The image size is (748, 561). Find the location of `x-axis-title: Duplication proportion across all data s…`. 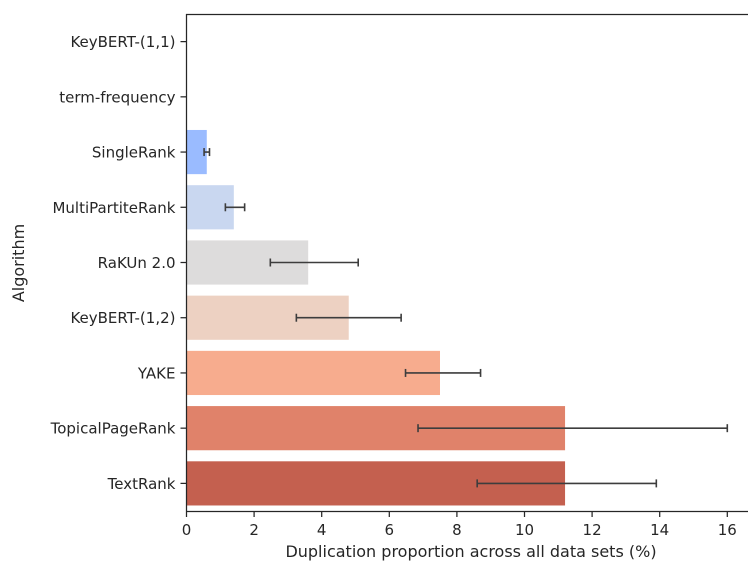

x-axis-title: Duplication proportion across all data s… is located at coordinates (470, 551).